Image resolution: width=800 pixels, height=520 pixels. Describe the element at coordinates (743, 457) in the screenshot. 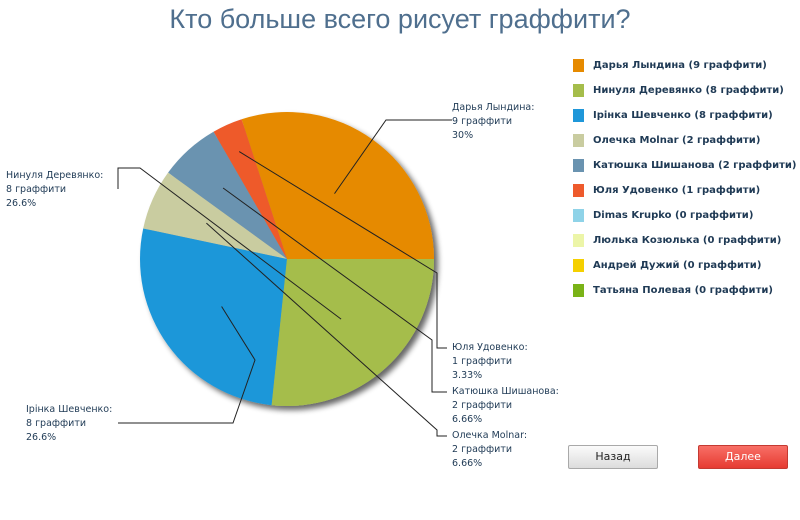

I see `next-button: Далее` at that location.